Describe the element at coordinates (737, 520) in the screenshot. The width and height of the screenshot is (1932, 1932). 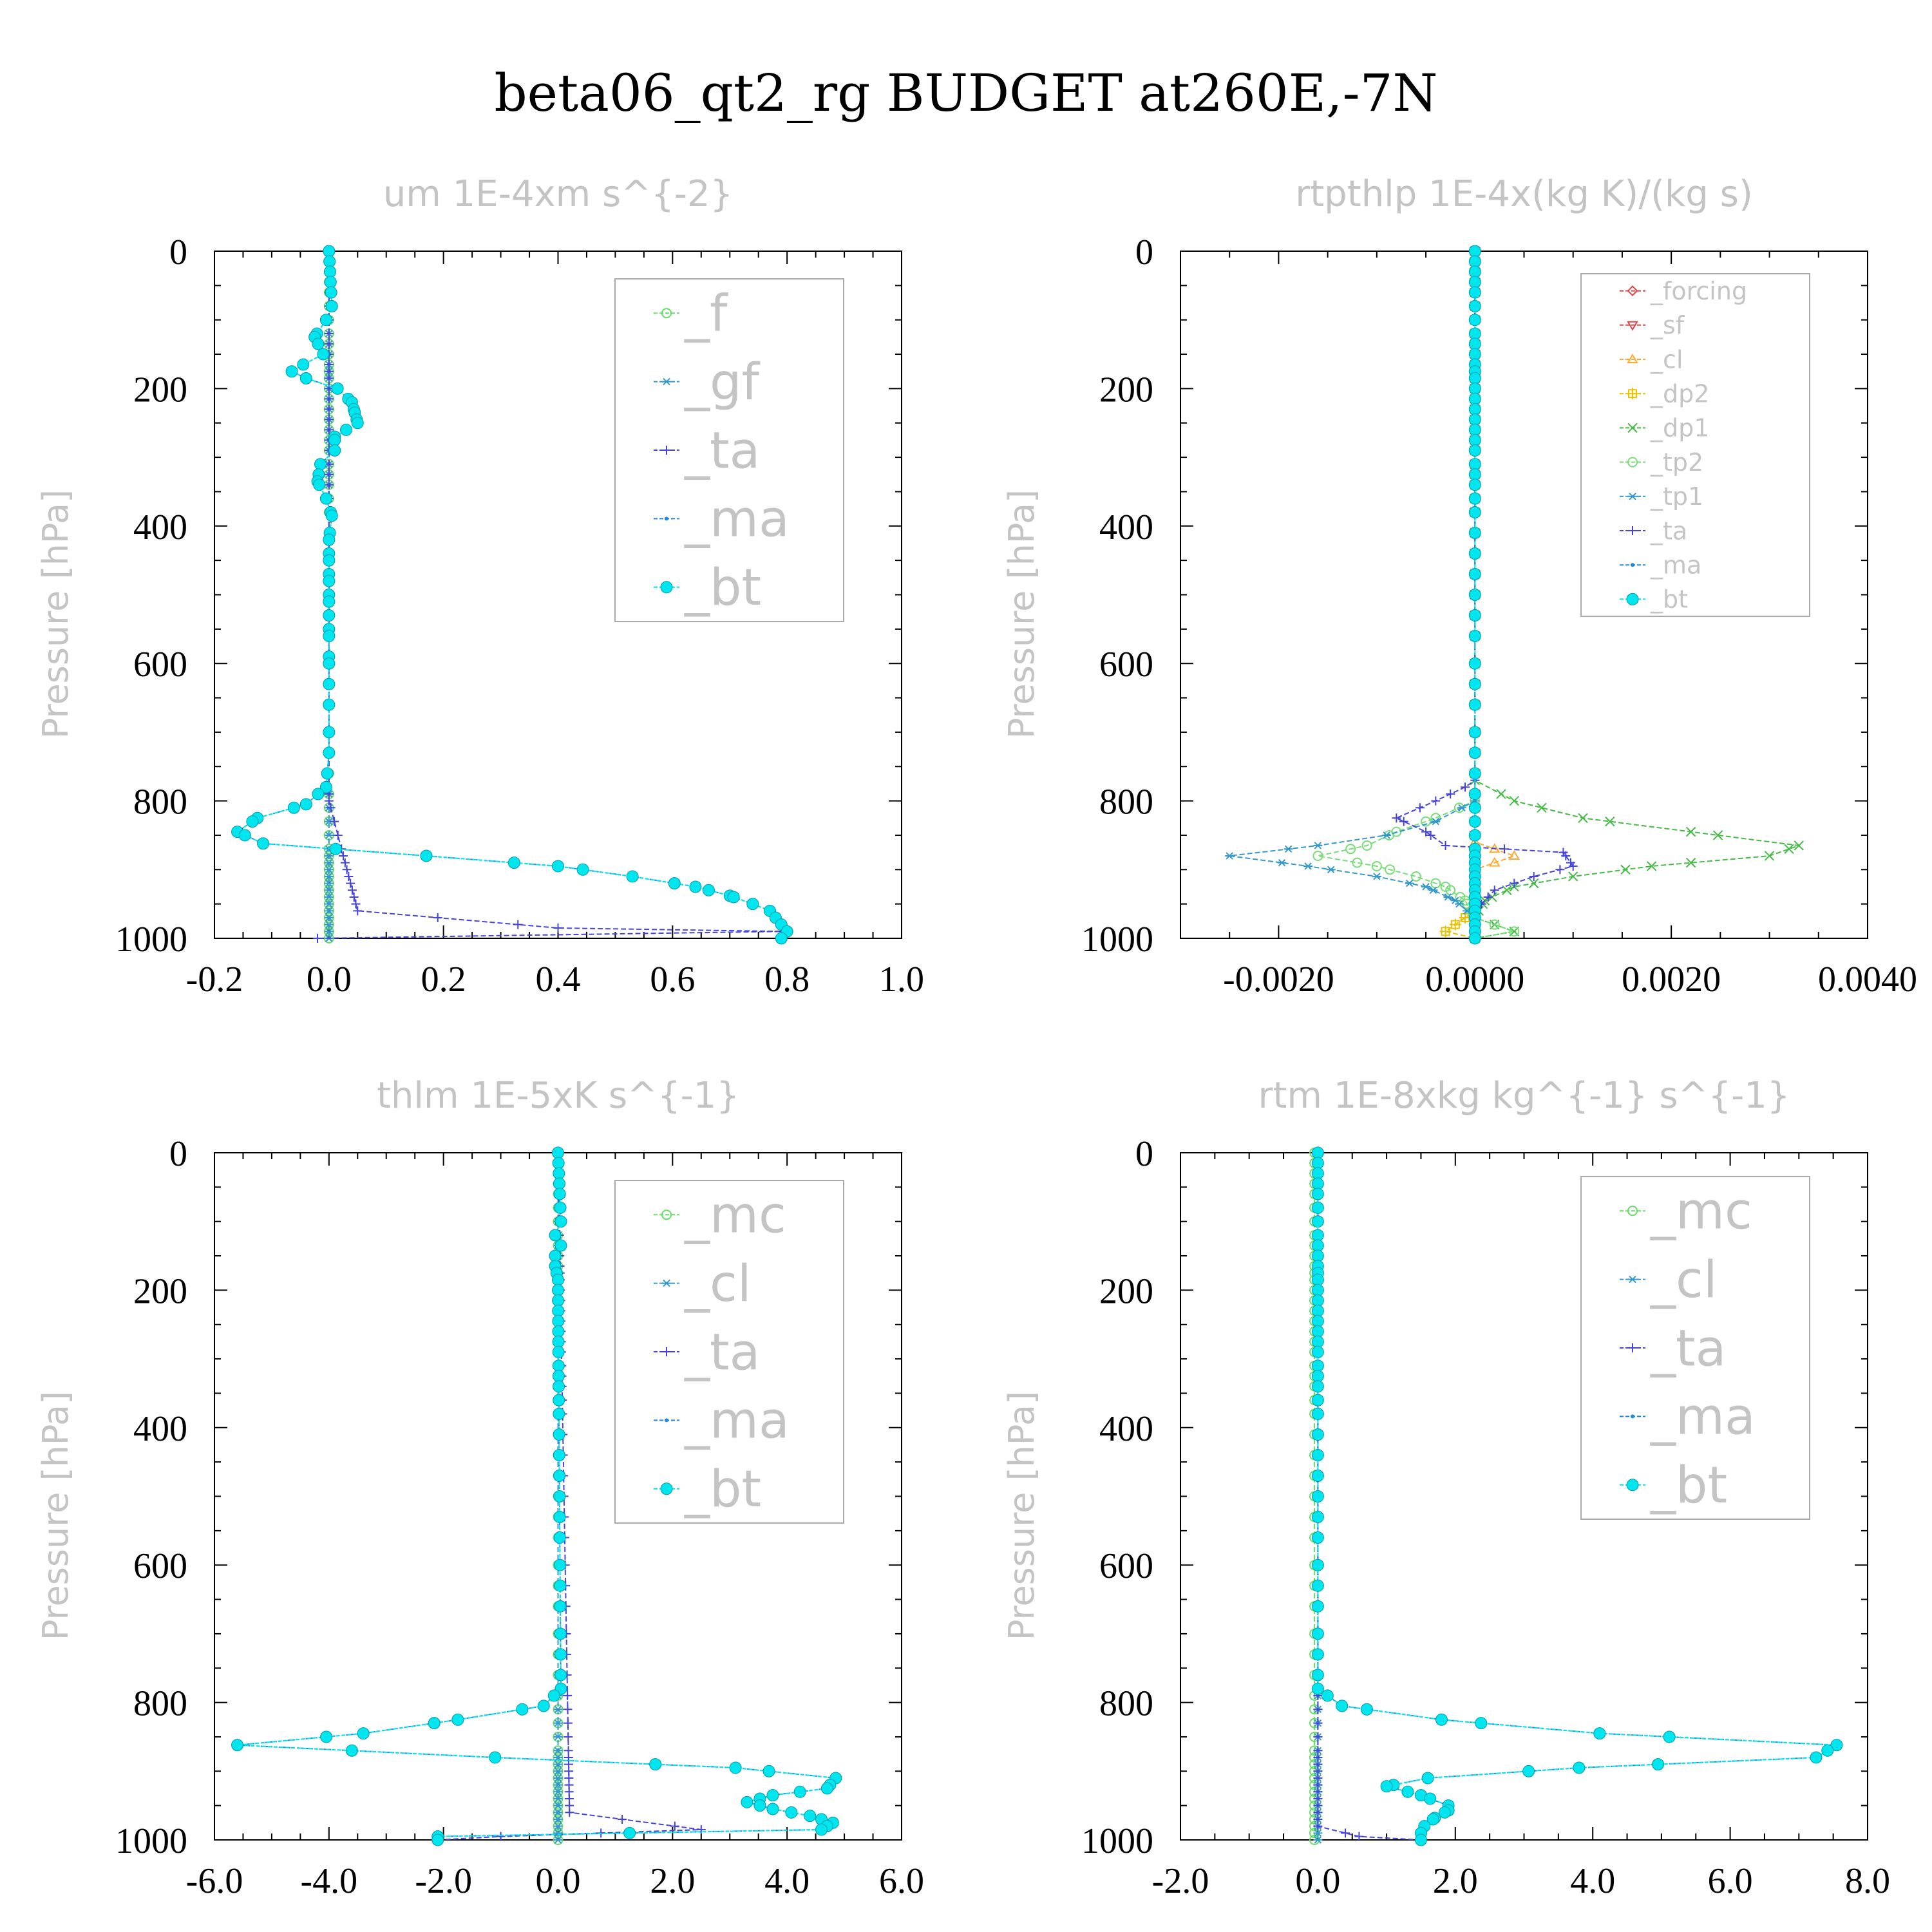
I see `legend-label: _ma` at that location.